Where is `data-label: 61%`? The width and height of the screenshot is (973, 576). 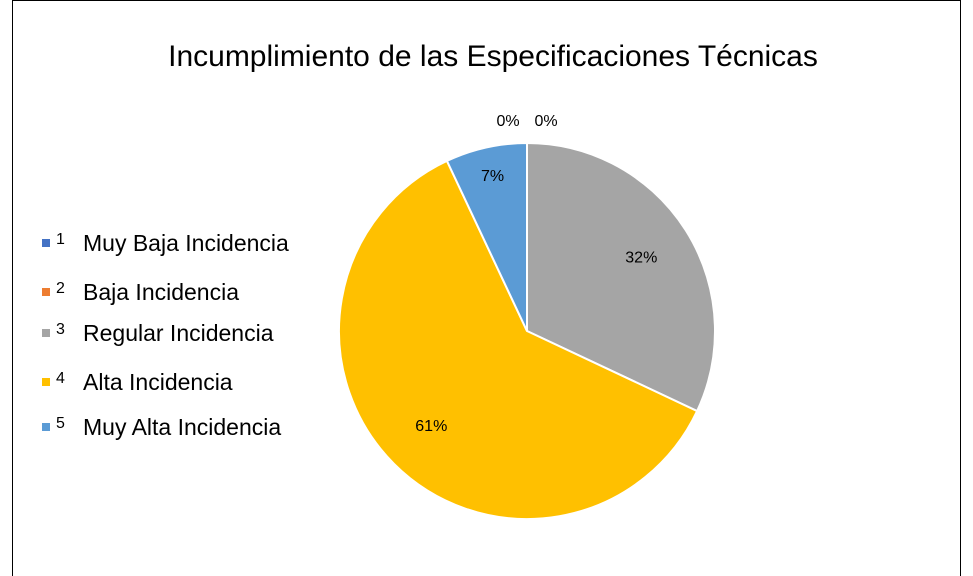 data-label: 61% is located at coordinates (431, 426).